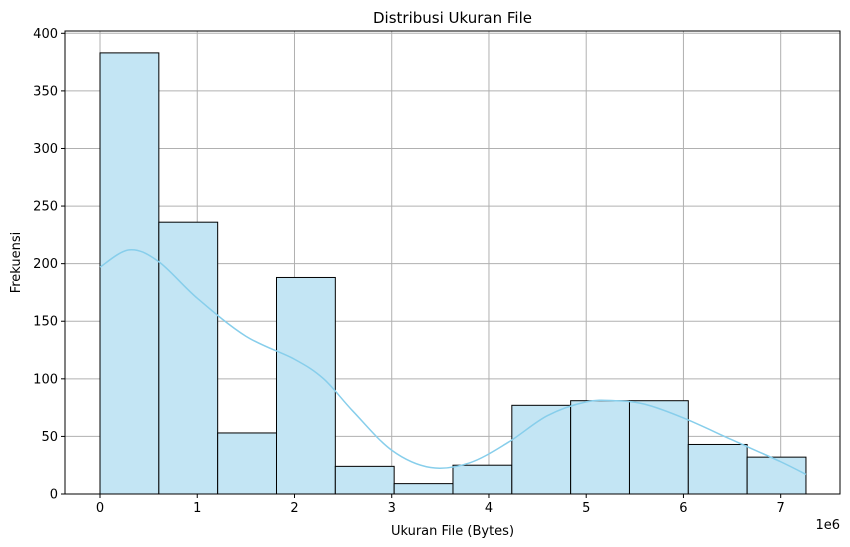 This screenshot has height=547, width=850. What do you see at coordinates (392, 508) in the screenshot?
I see `x-tick-label: 3` at bounding box center [392, 508].